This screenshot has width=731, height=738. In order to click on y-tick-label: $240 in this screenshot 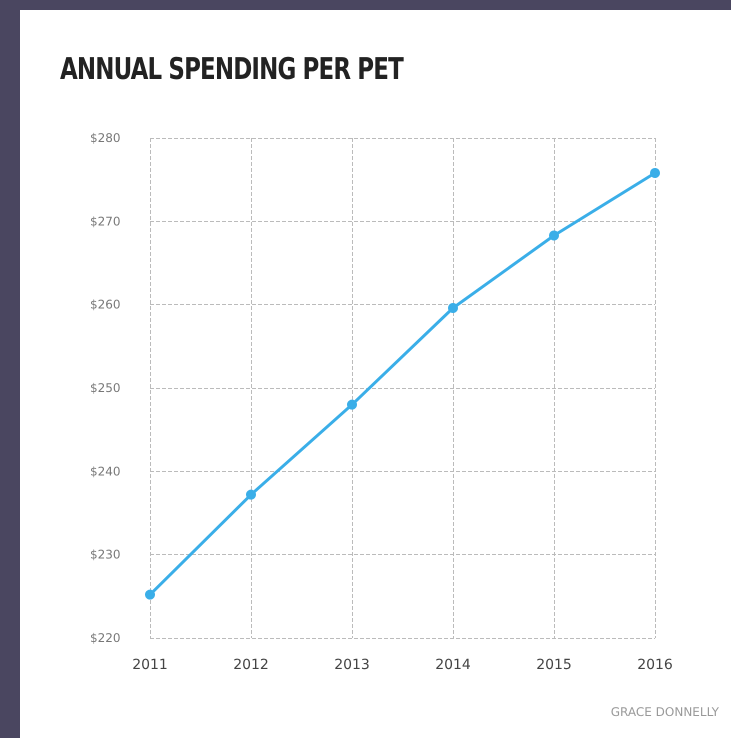, I will do `click(105, 471)`.